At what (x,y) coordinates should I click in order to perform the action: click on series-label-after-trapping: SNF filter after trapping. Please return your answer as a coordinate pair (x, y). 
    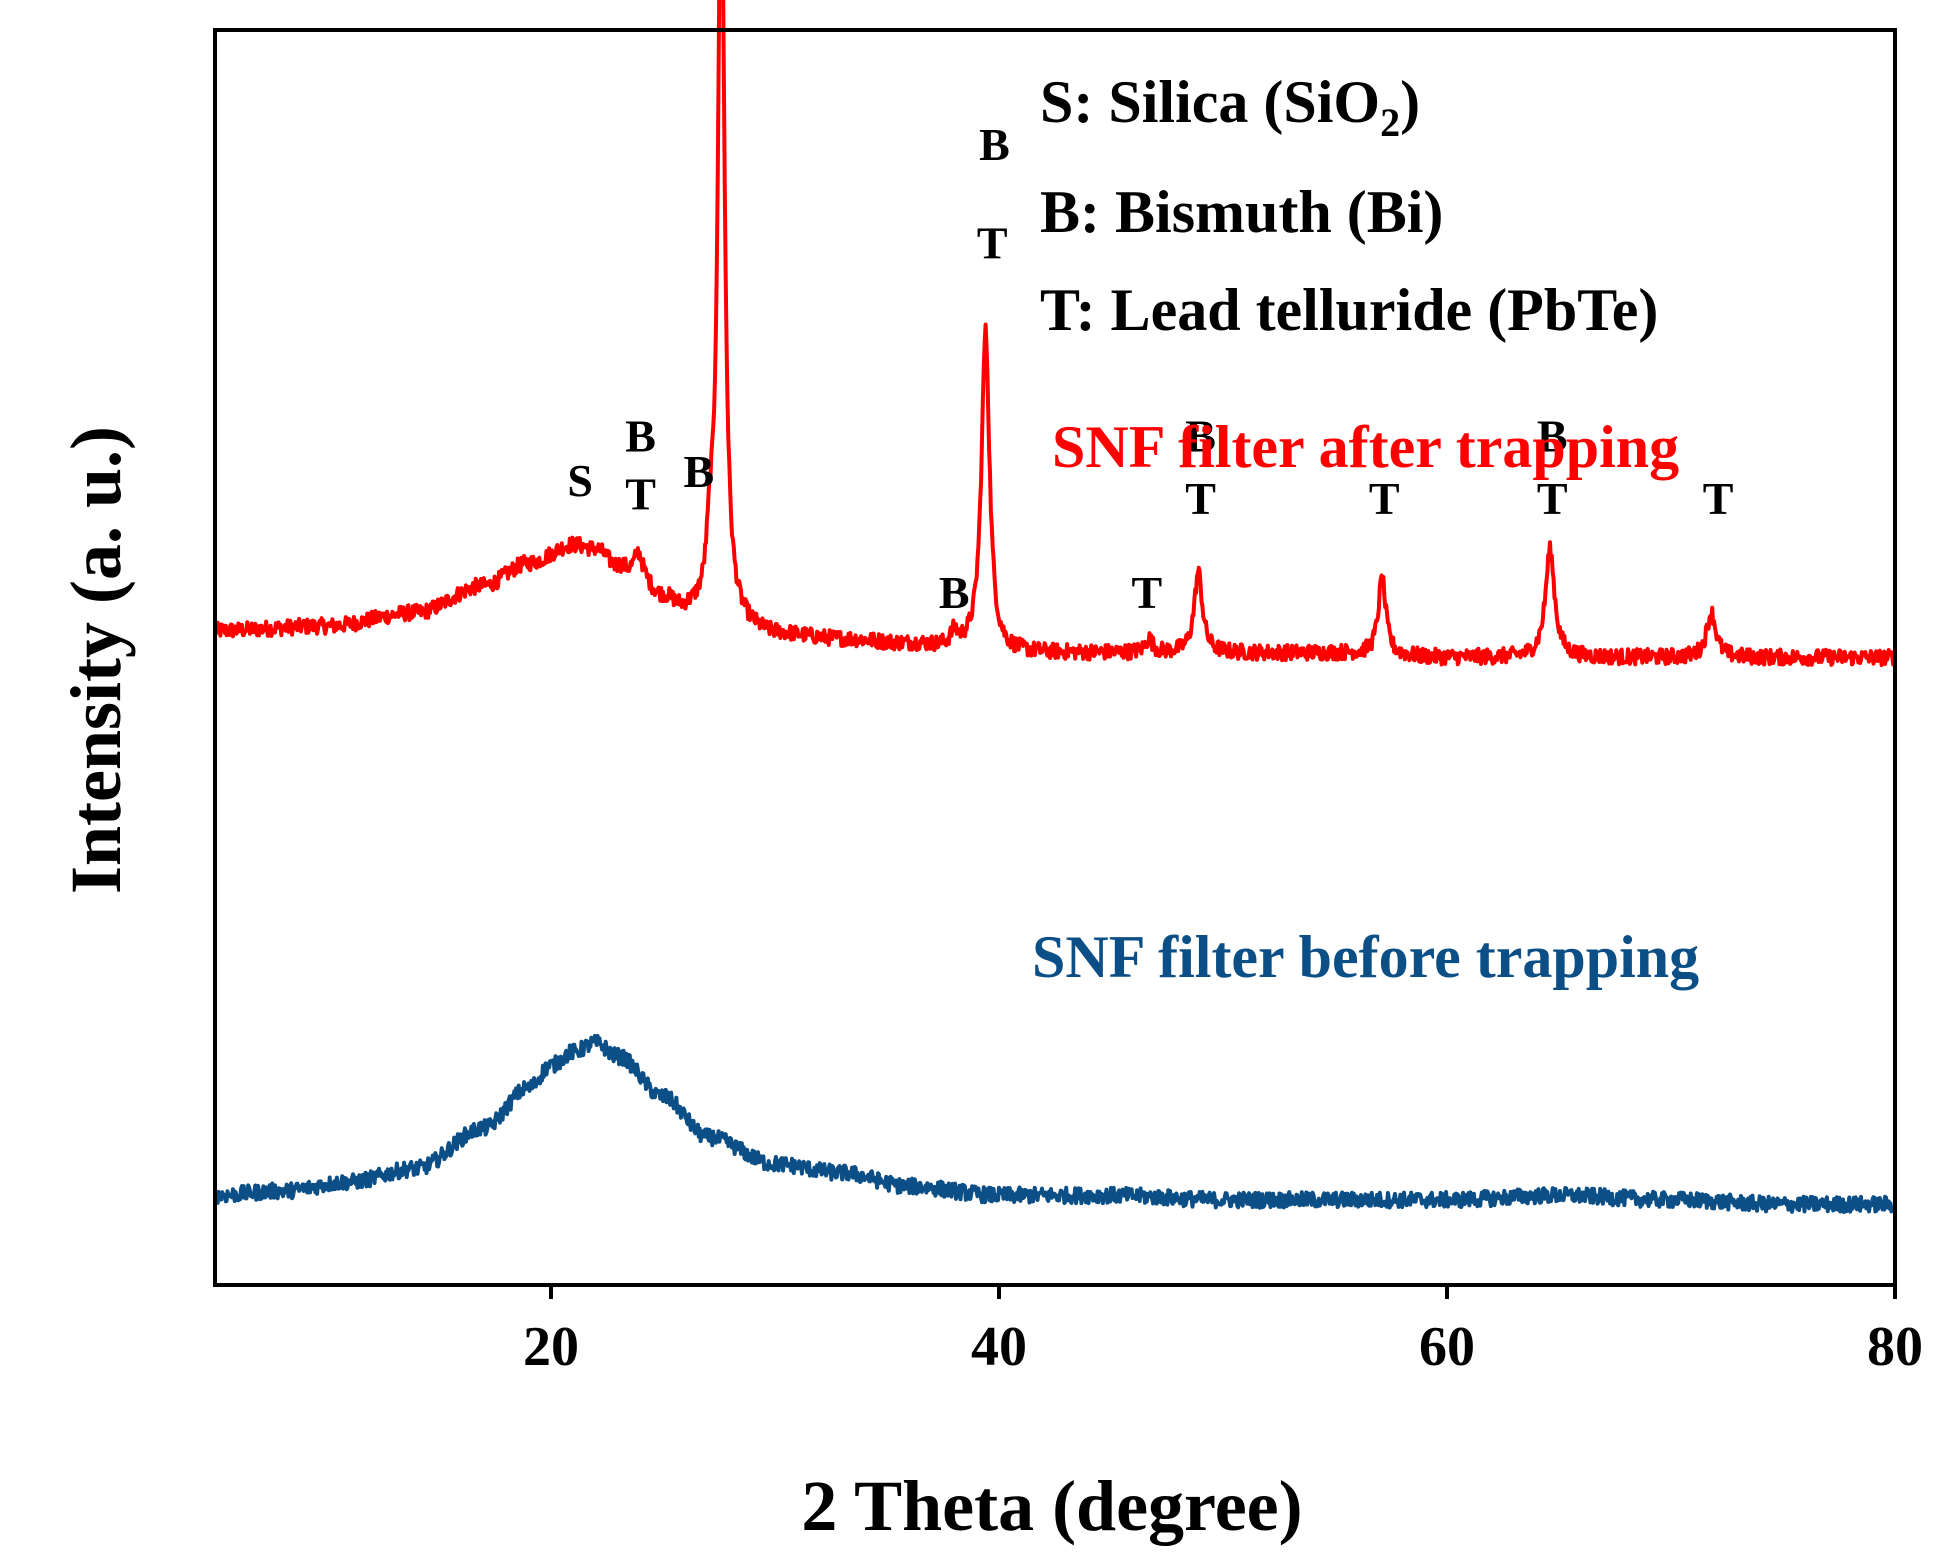
    Looking at the image, I should click on (1365, 447).